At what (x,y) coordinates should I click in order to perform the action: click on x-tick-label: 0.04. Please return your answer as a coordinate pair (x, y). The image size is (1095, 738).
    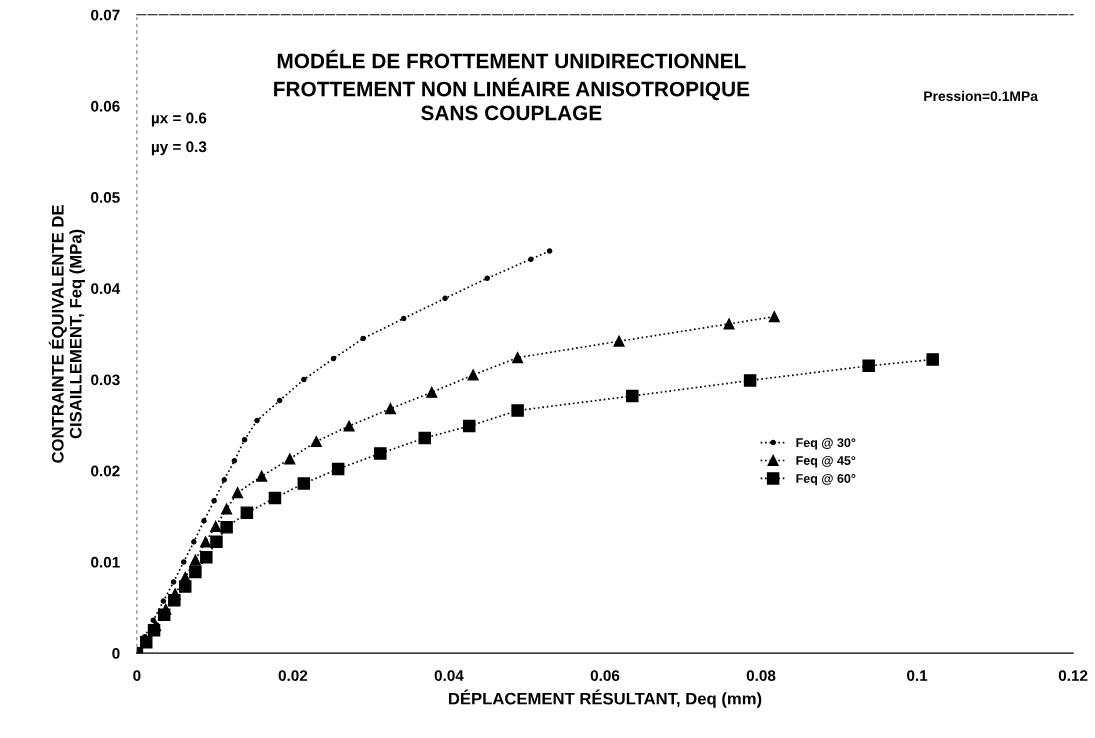
    Looking at the image, I should click on (449, 676).